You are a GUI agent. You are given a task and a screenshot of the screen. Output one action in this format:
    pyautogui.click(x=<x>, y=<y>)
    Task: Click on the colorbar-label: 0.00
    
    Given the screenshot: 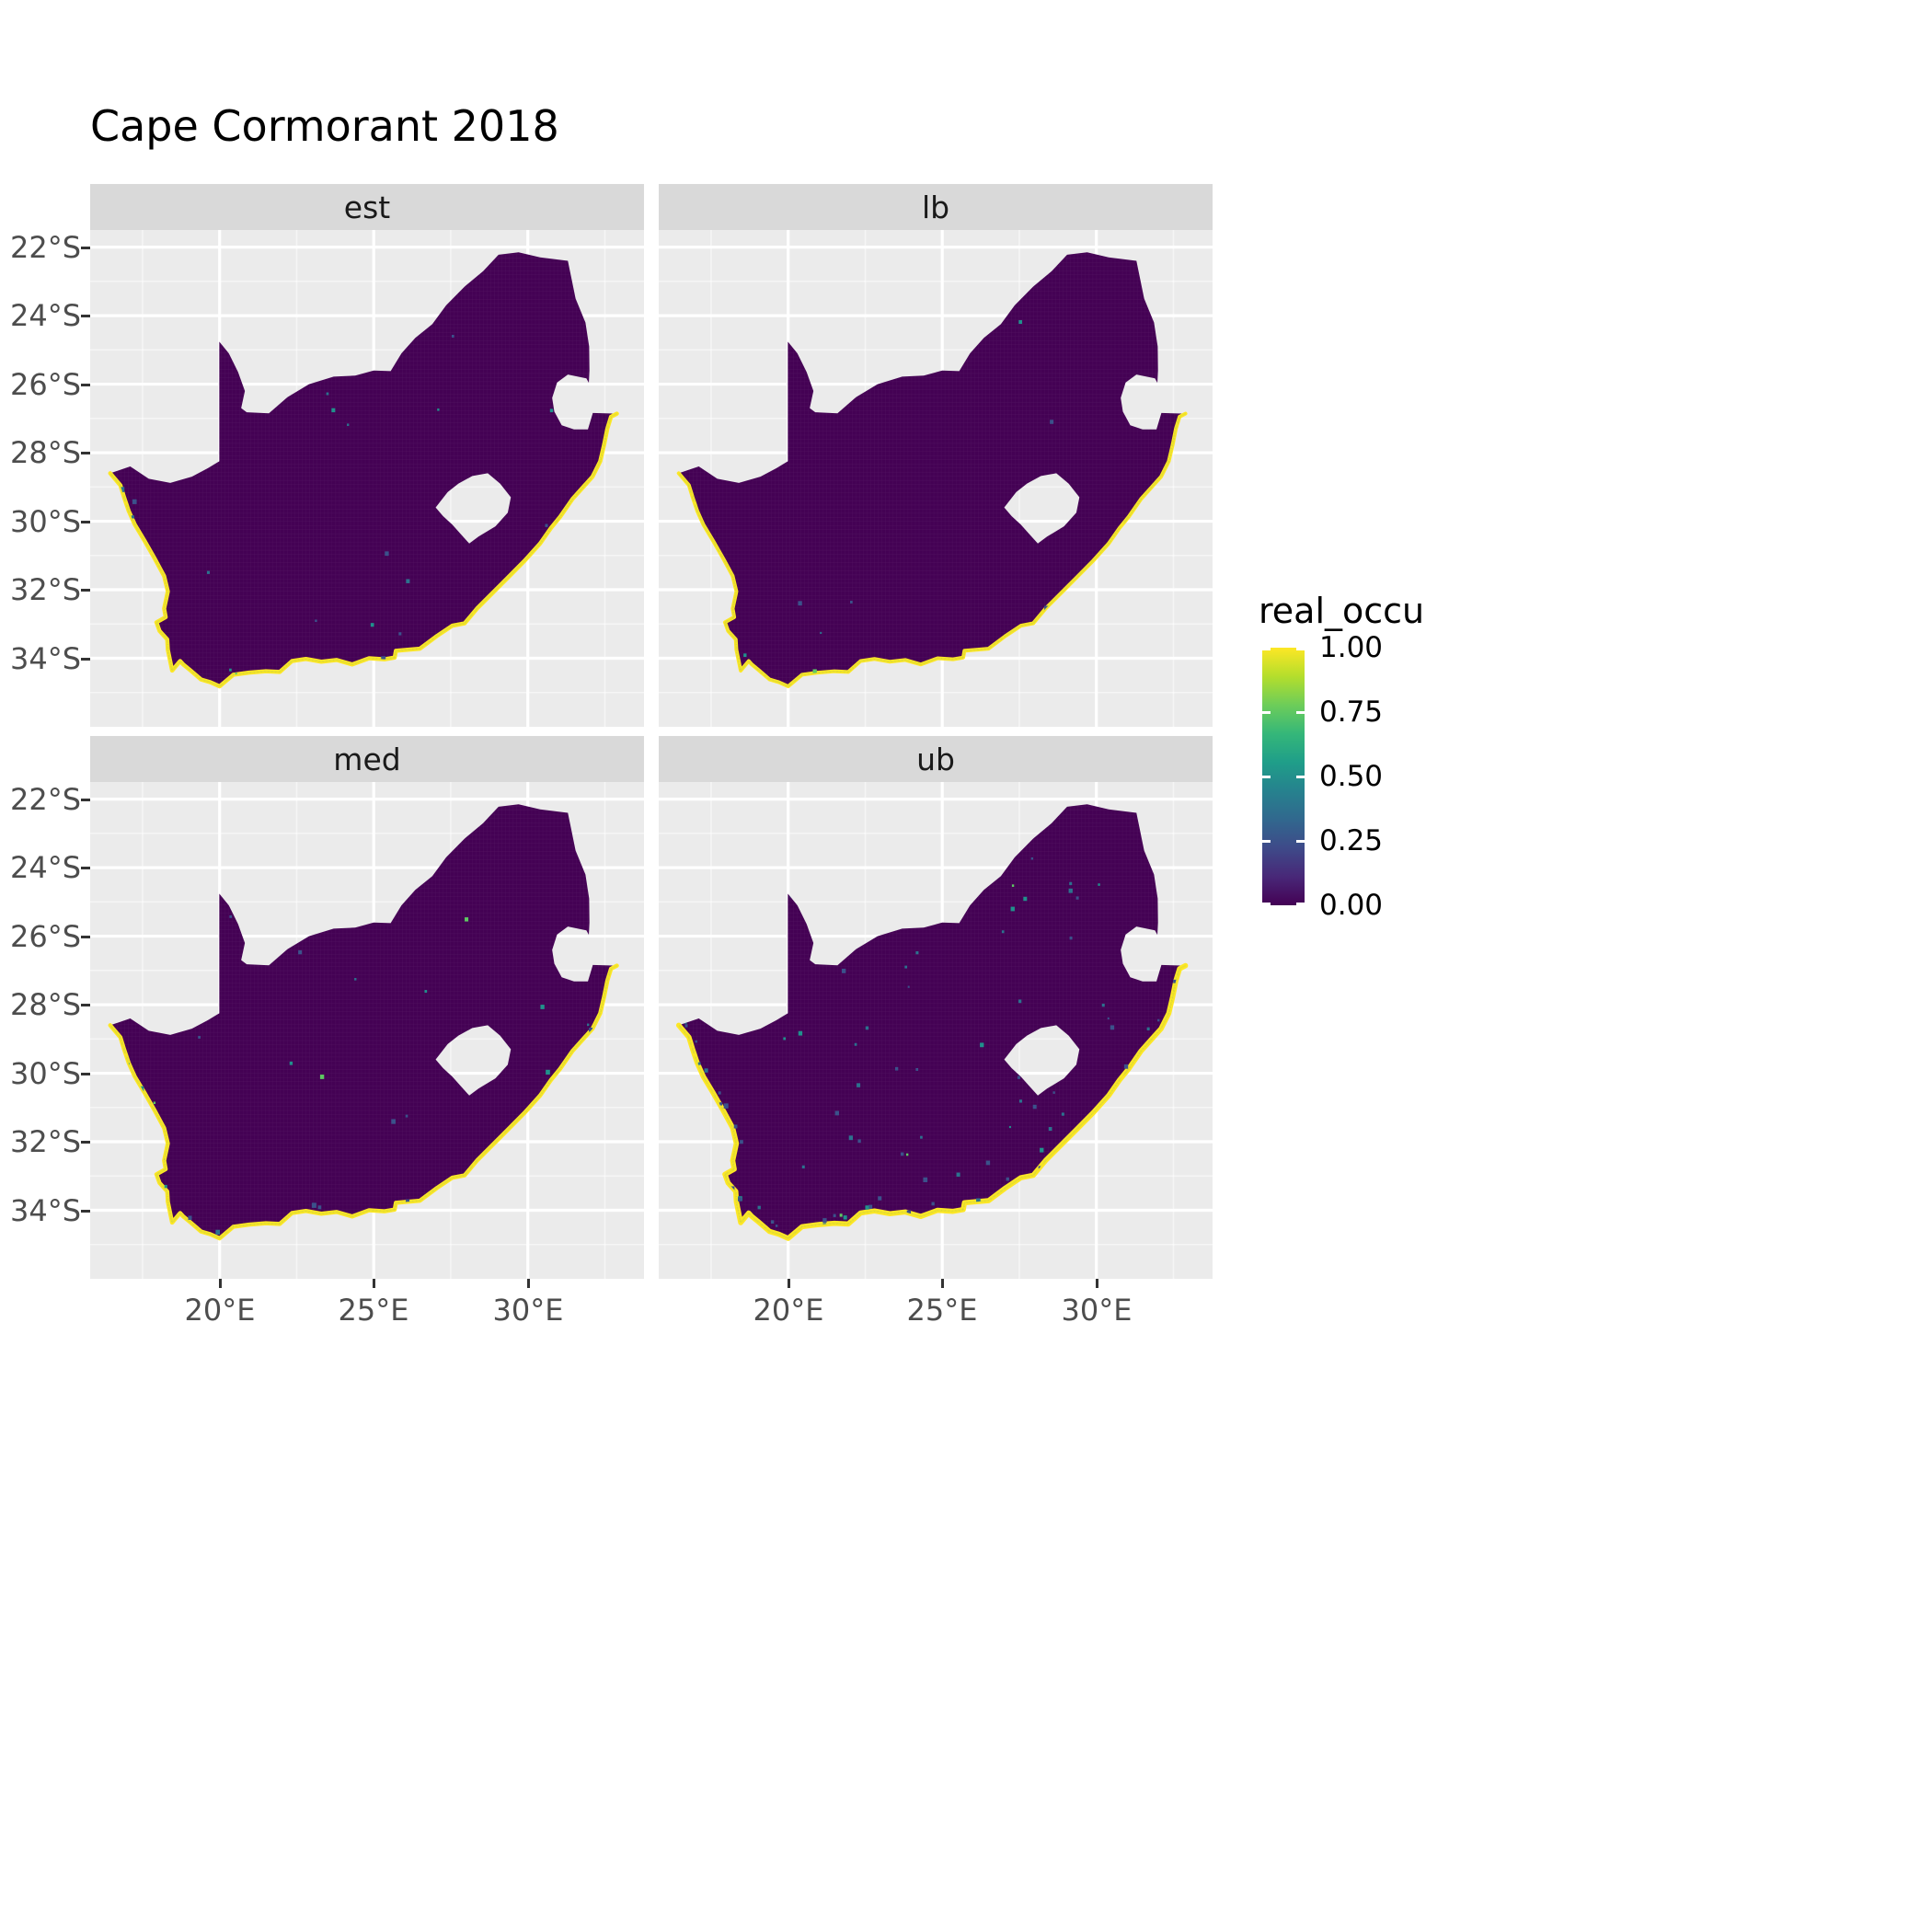 What is the action you would take?
    pyautogui.click(x=1351, y=905)
    